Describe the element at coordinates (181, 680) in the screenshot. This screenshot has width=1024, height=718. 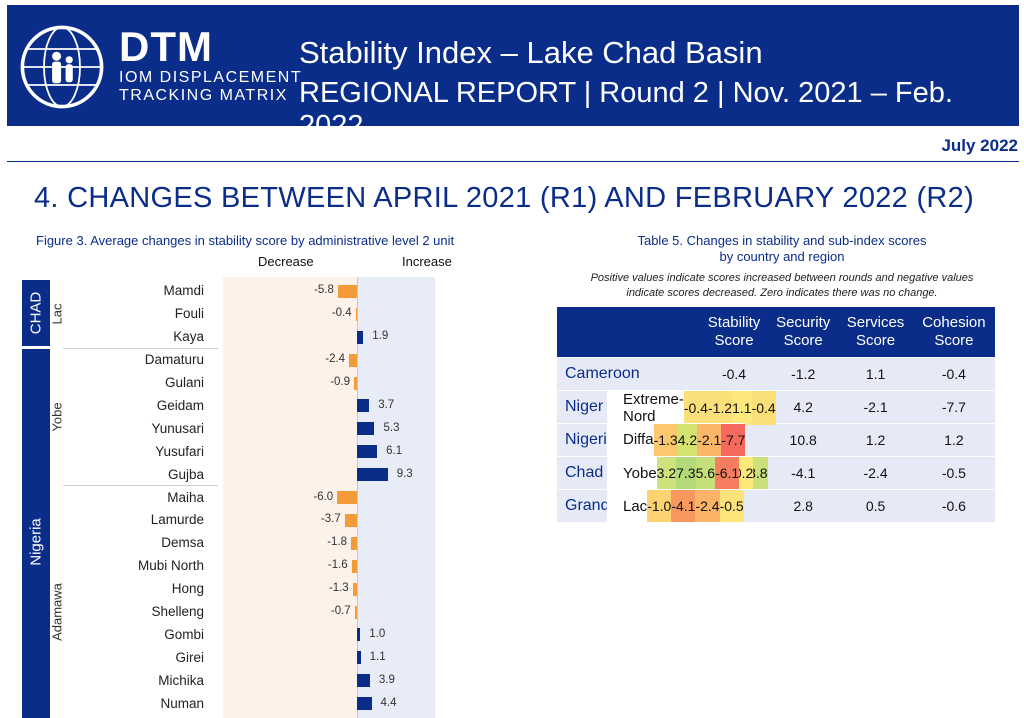
I see `unit-label: Michika` at that location.